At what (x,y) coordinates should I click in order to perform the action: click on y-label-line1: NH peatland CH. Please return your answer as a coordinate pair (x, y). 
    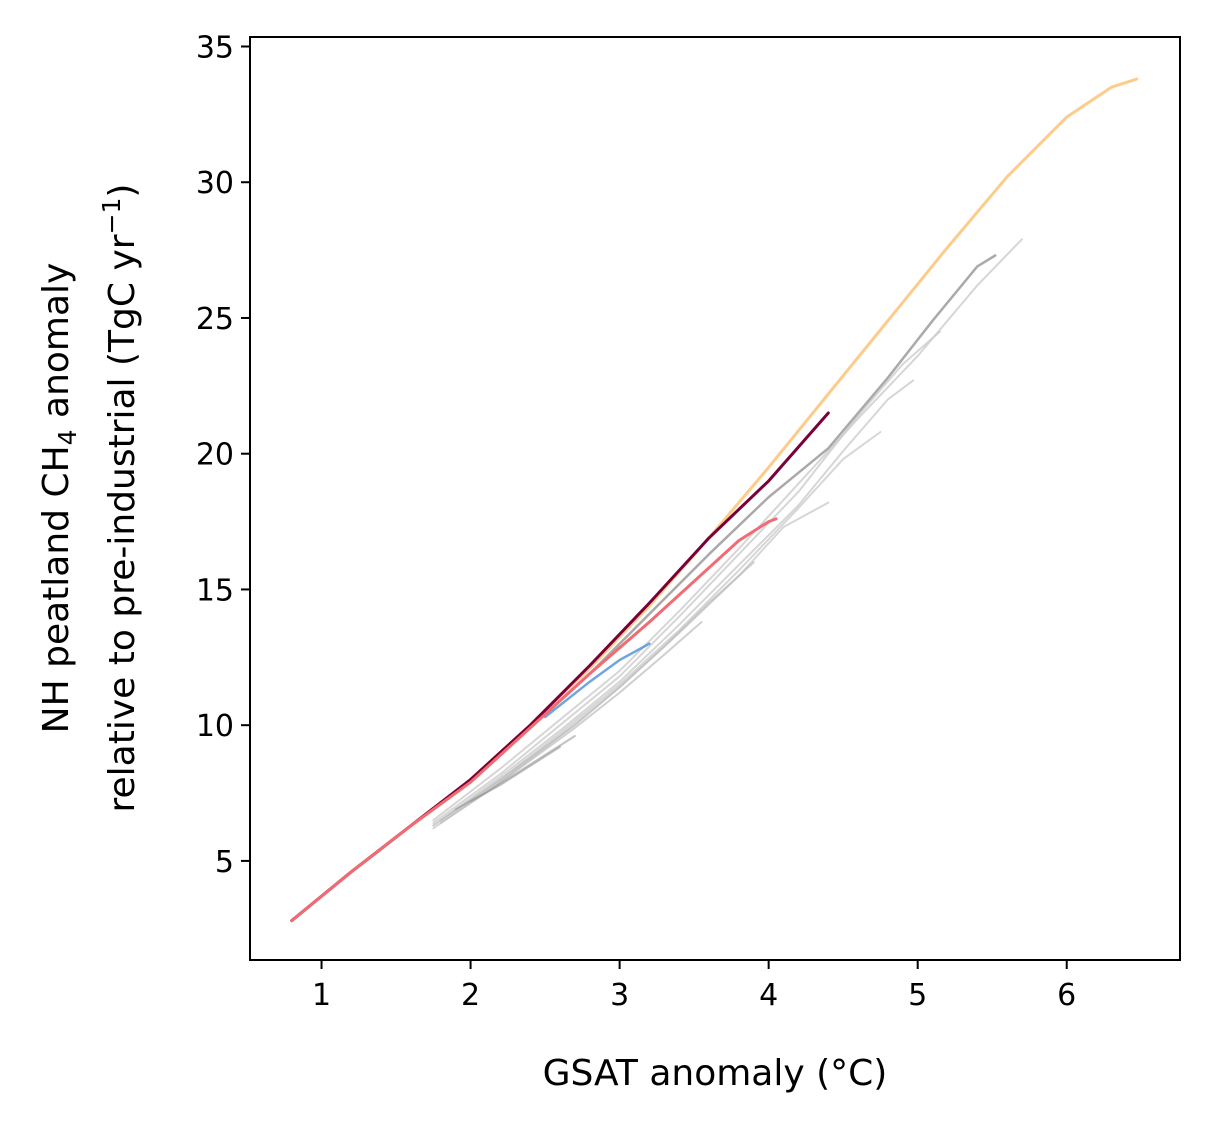
    Looking at the image, I should click on (56, 589).